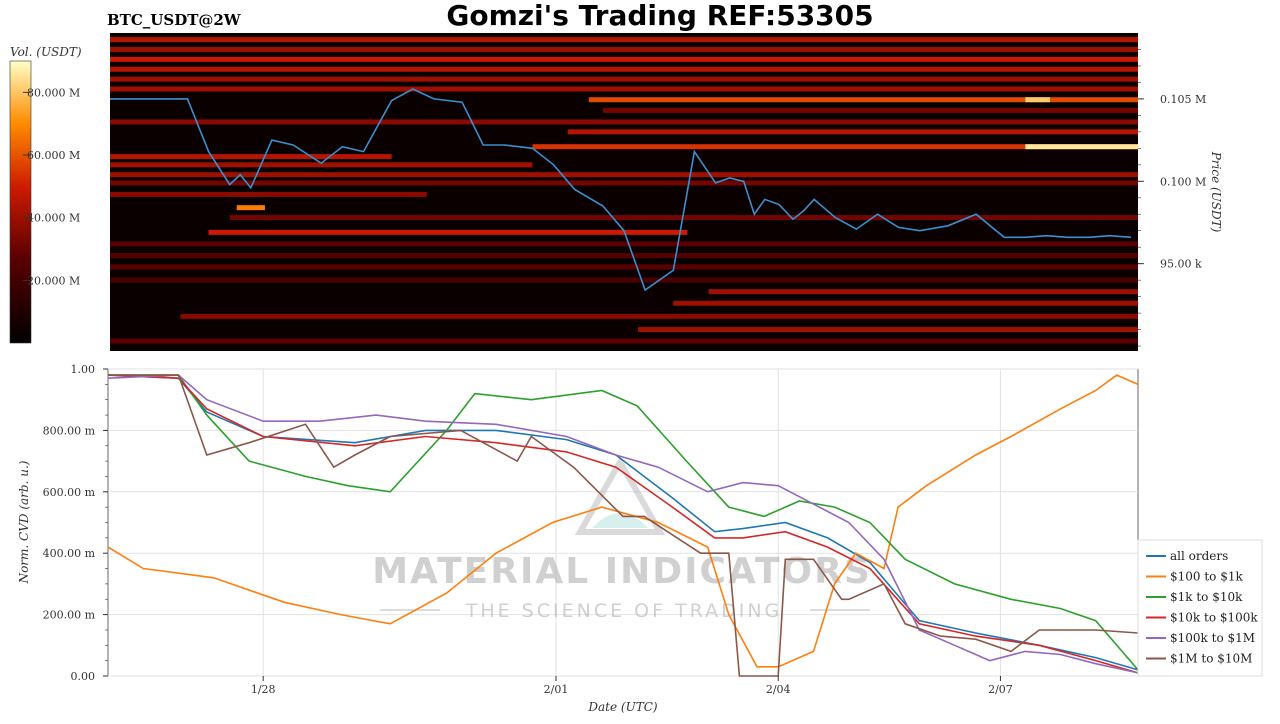 The width and height of the screenshot is (1280, 724). Describe the element at coordinates (556, 689) in the screenshot. I see `cvd-x-tick-label: 2/01` at that location.